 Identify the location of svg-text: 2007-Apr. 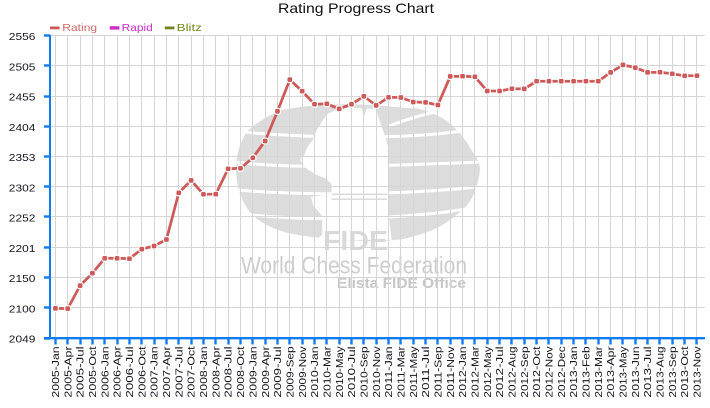
(167, 372).